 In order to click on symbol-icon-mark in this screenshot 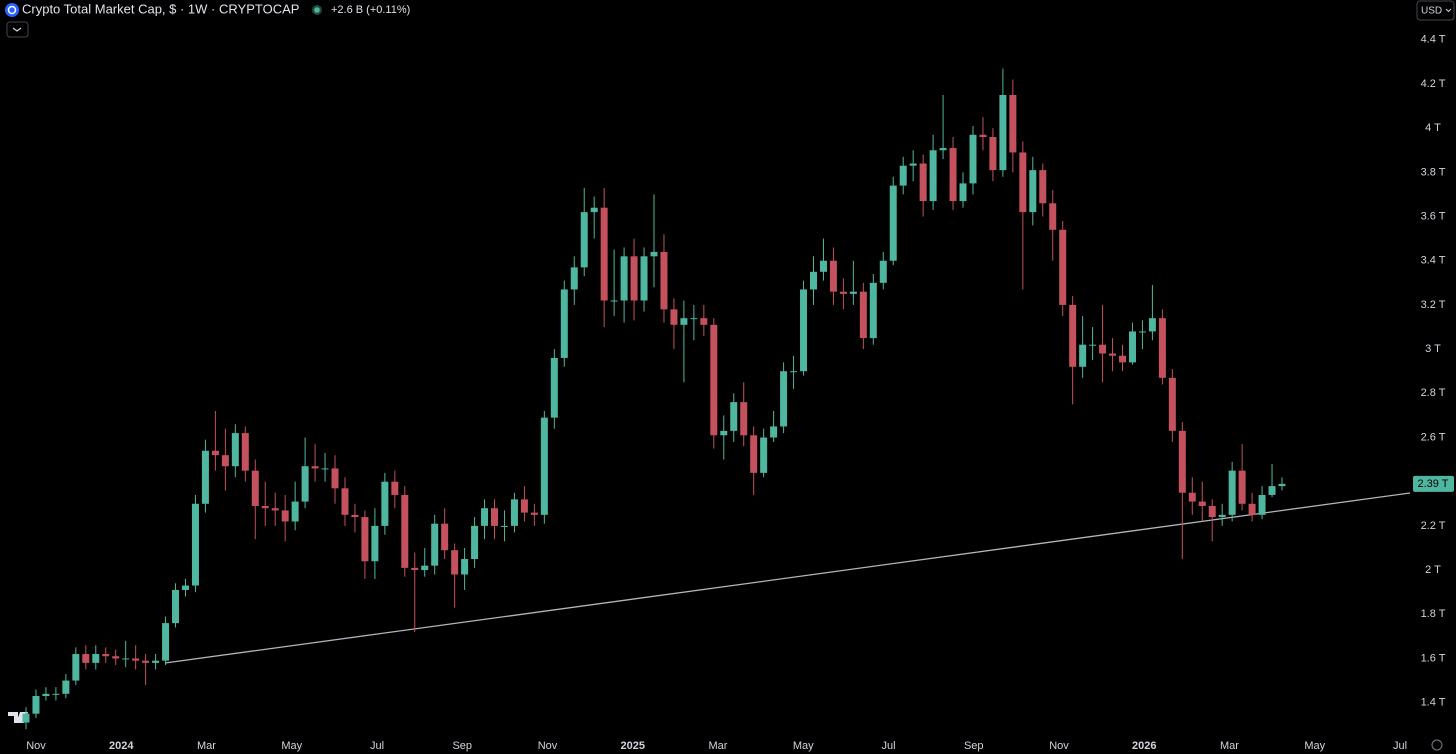, I will do `click(12, 10)`.